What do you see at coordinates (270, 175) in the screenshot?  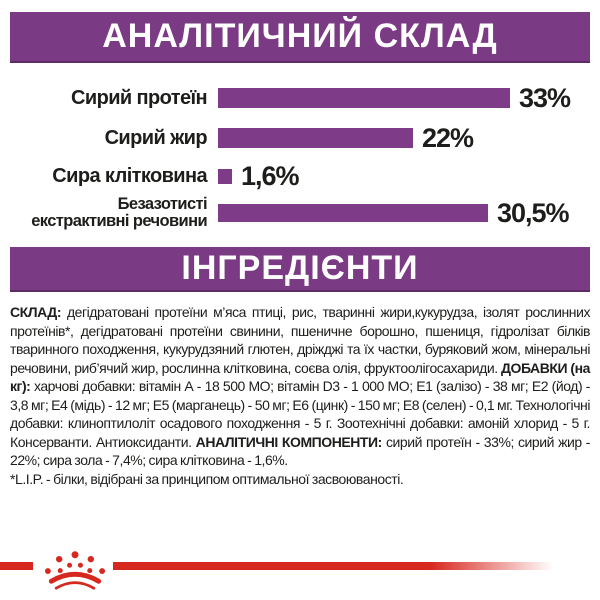 I see `chart-value-label: 1,6%` at bounding box center [270, 175].